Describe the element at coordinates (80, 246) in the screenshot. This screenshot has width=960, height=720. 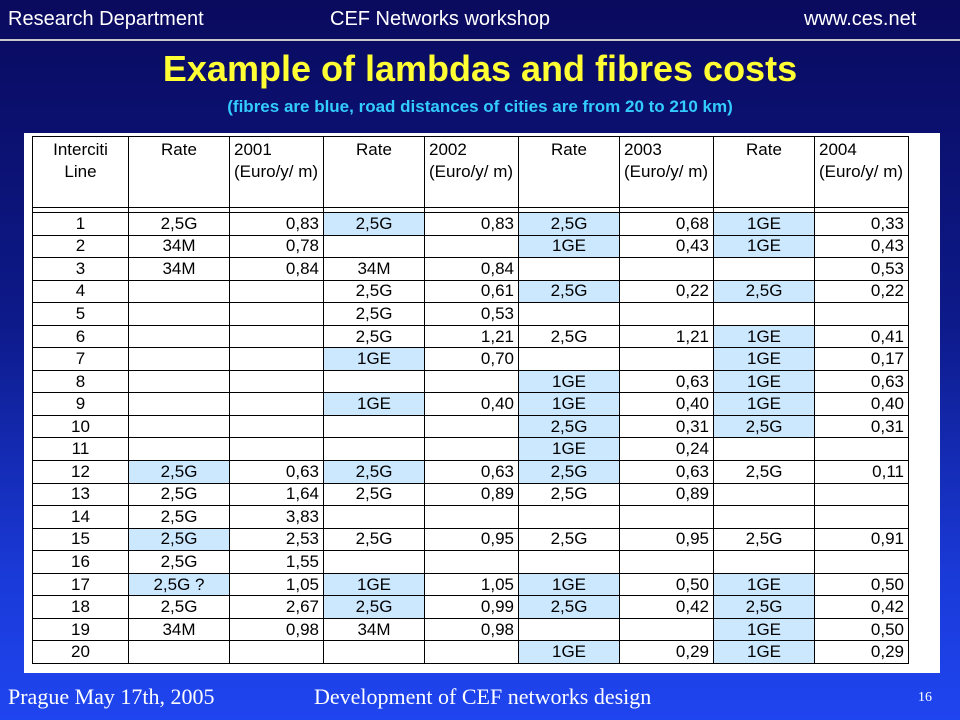
I see `cell-line-number: 2` at that location.